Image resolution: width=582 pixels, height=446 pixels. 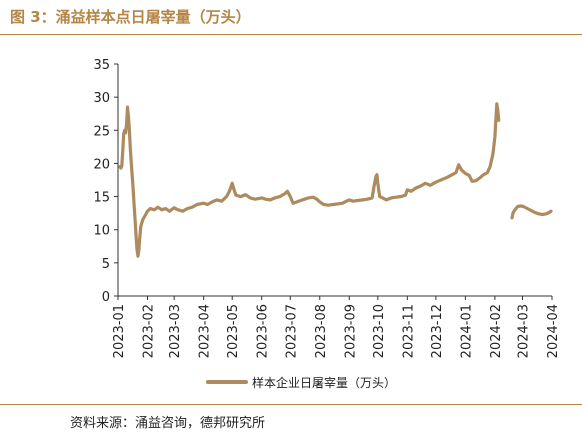 I want to click on y-axis-ticks: 0 5 10 15 20 25 30 35, so click(x=105, y=181).